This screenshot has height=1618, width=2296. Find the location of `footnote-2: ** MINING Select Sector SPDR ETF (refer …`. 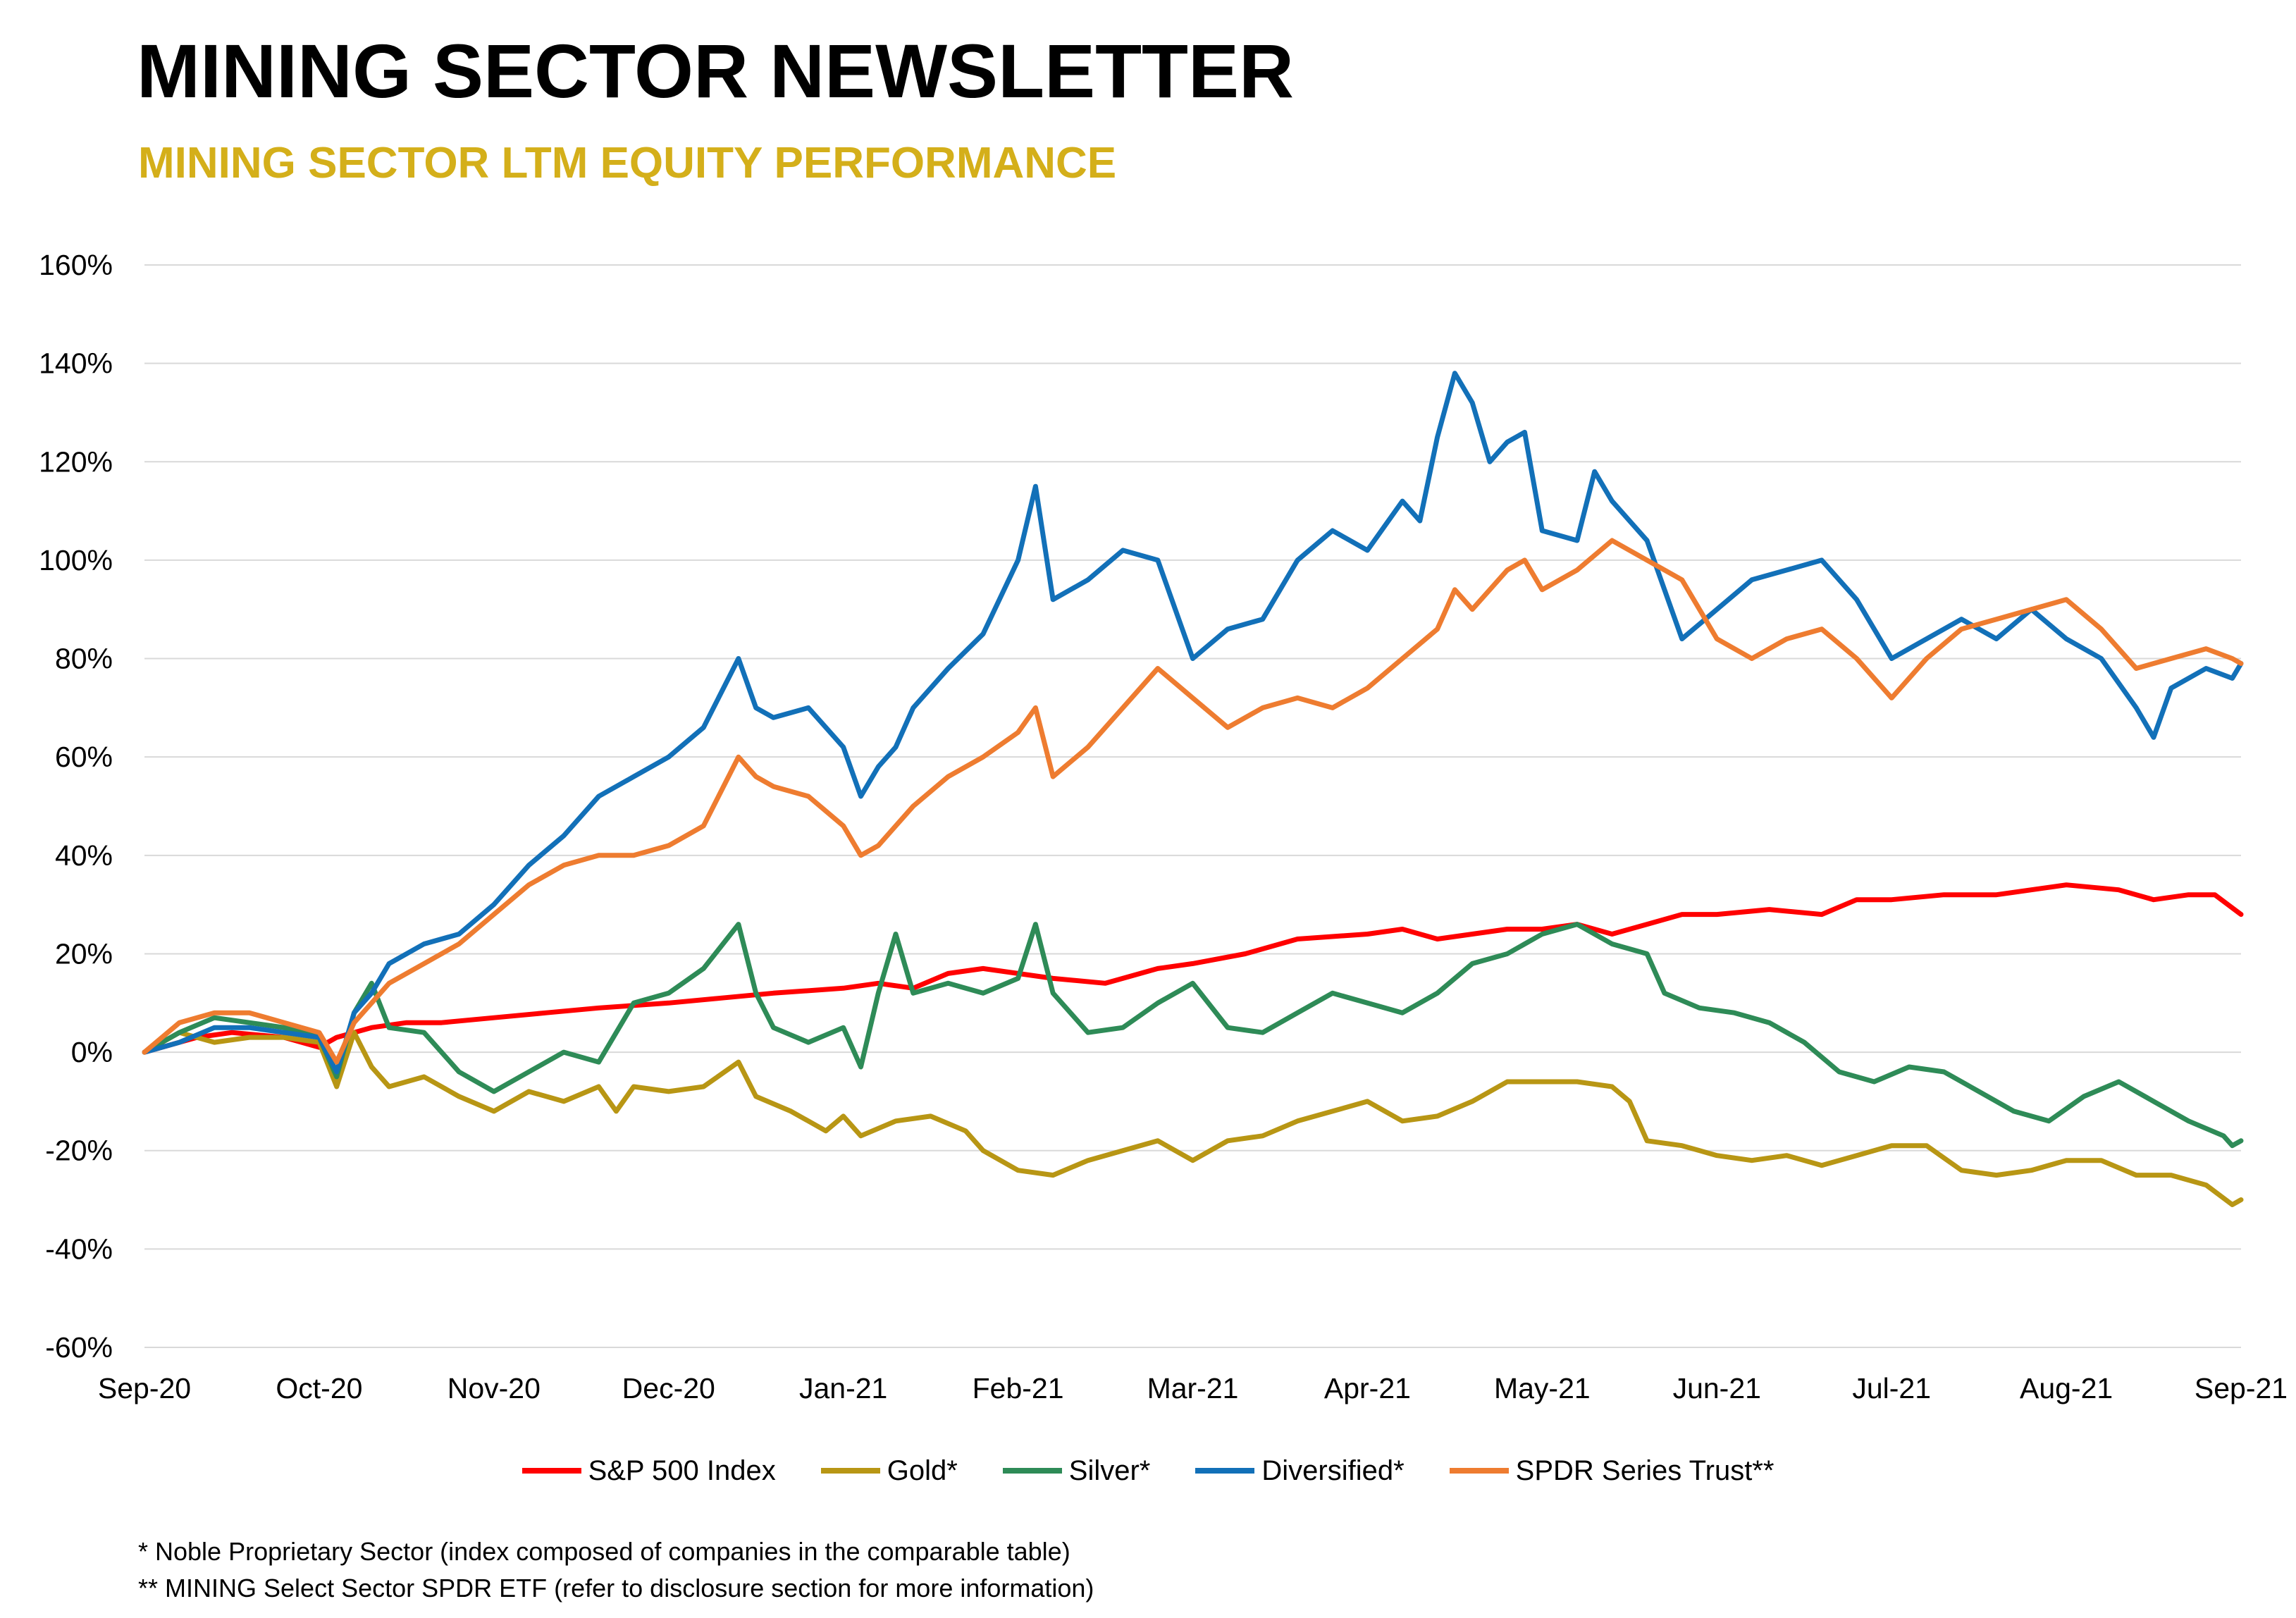

footnote-2: ** MINING Select Sector SPDR ETF (refer … is located at coordinates (616, 1588).